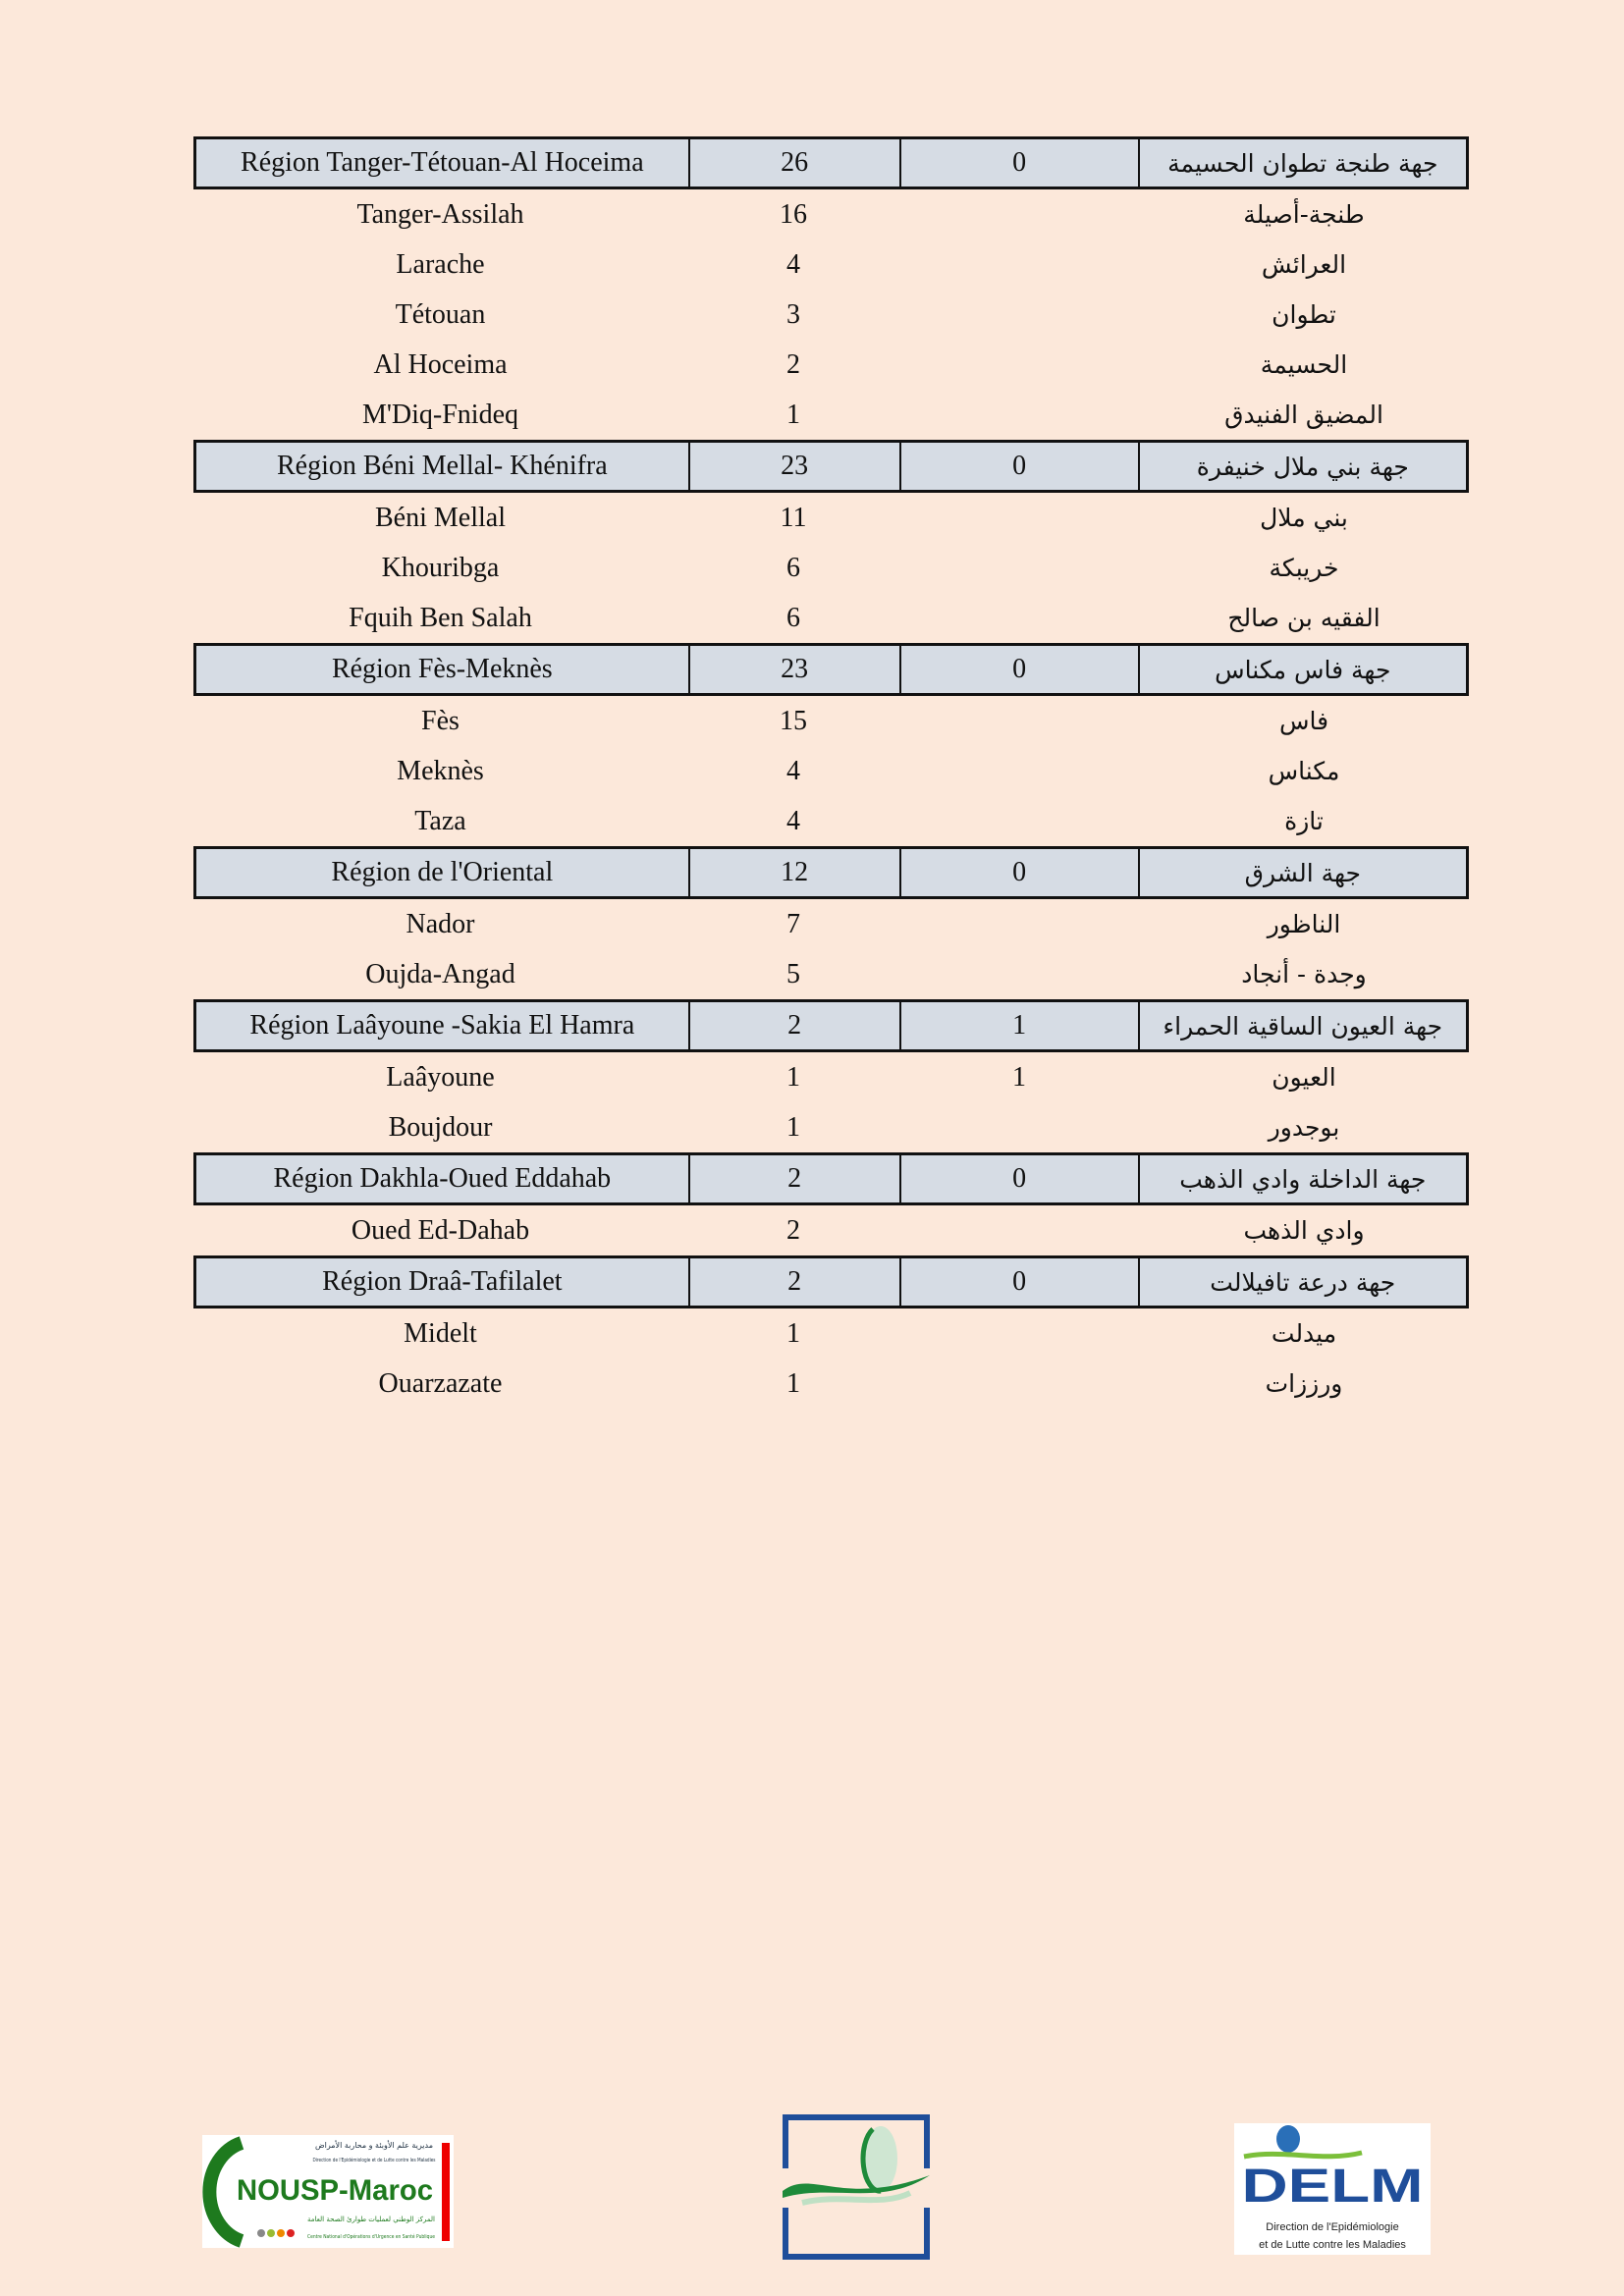  I want to click on province-name-fr: M'Diq-Fnideq, so click(440, 414).